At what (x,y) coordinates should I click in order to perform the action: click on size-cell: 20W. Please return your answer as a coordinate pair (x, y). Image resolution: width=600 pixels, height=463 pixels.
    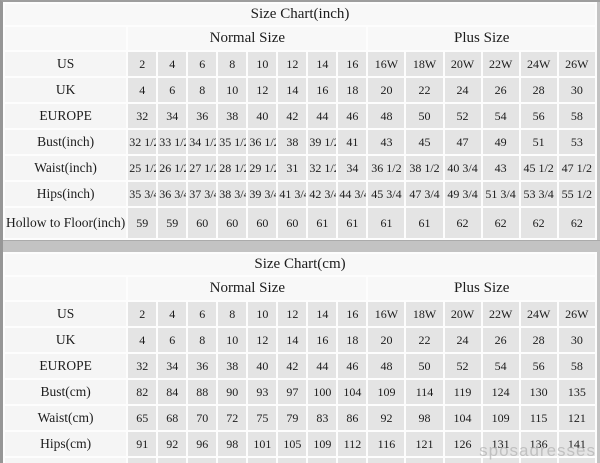
    Looking at the image, I should click on (462, 314).